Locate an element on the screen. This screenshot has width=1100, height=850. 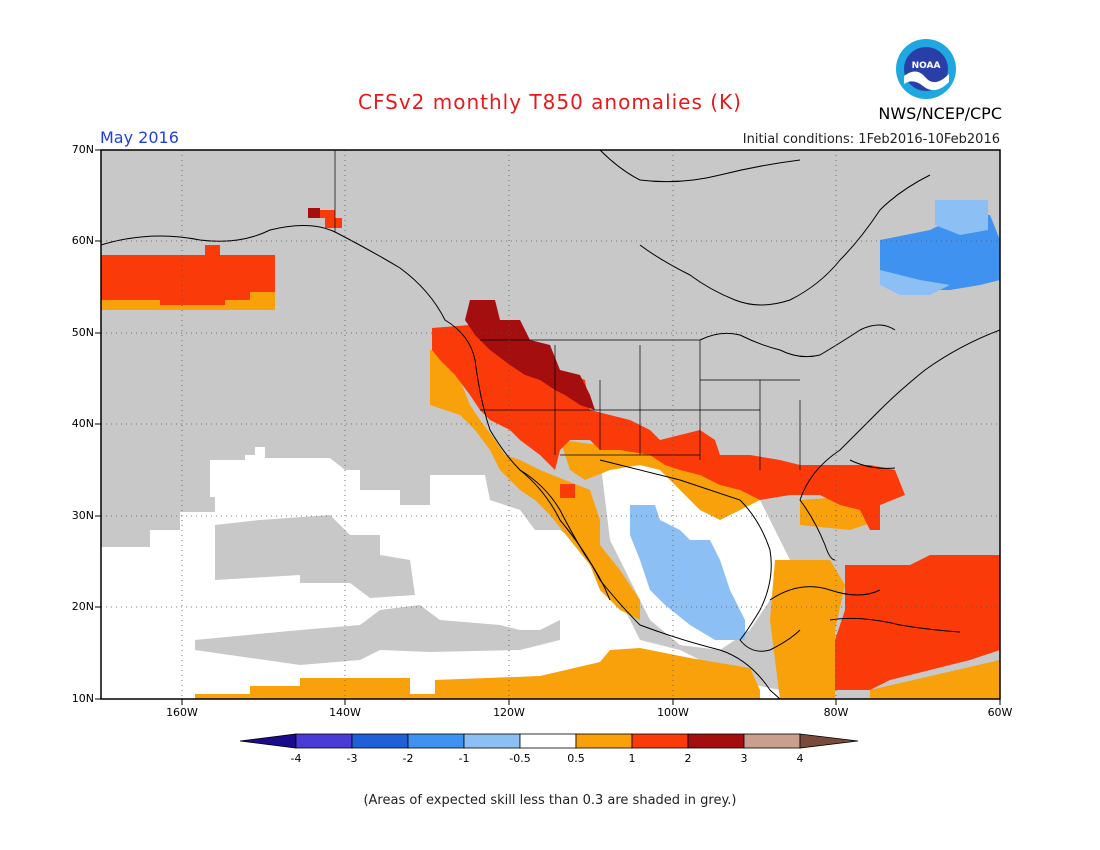
colorbar is located at coordinates (549, 741).